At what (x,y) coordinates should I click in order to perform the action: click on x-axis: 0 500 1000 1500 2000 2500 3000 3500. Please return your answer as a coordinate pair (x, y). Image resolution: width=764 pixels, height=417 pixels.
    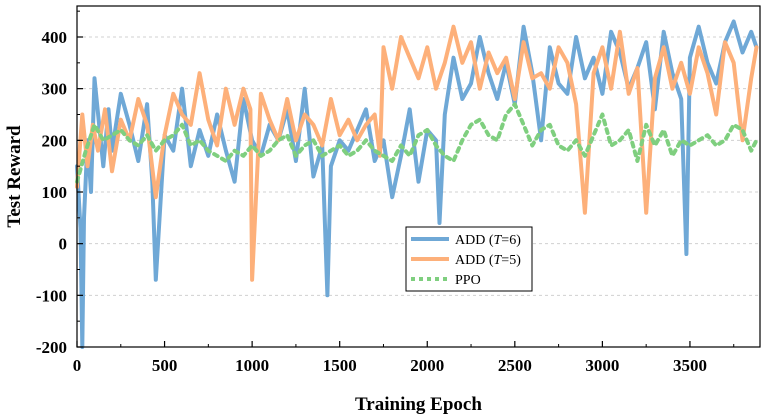
    Looking at the image, I should click on (404, 358).